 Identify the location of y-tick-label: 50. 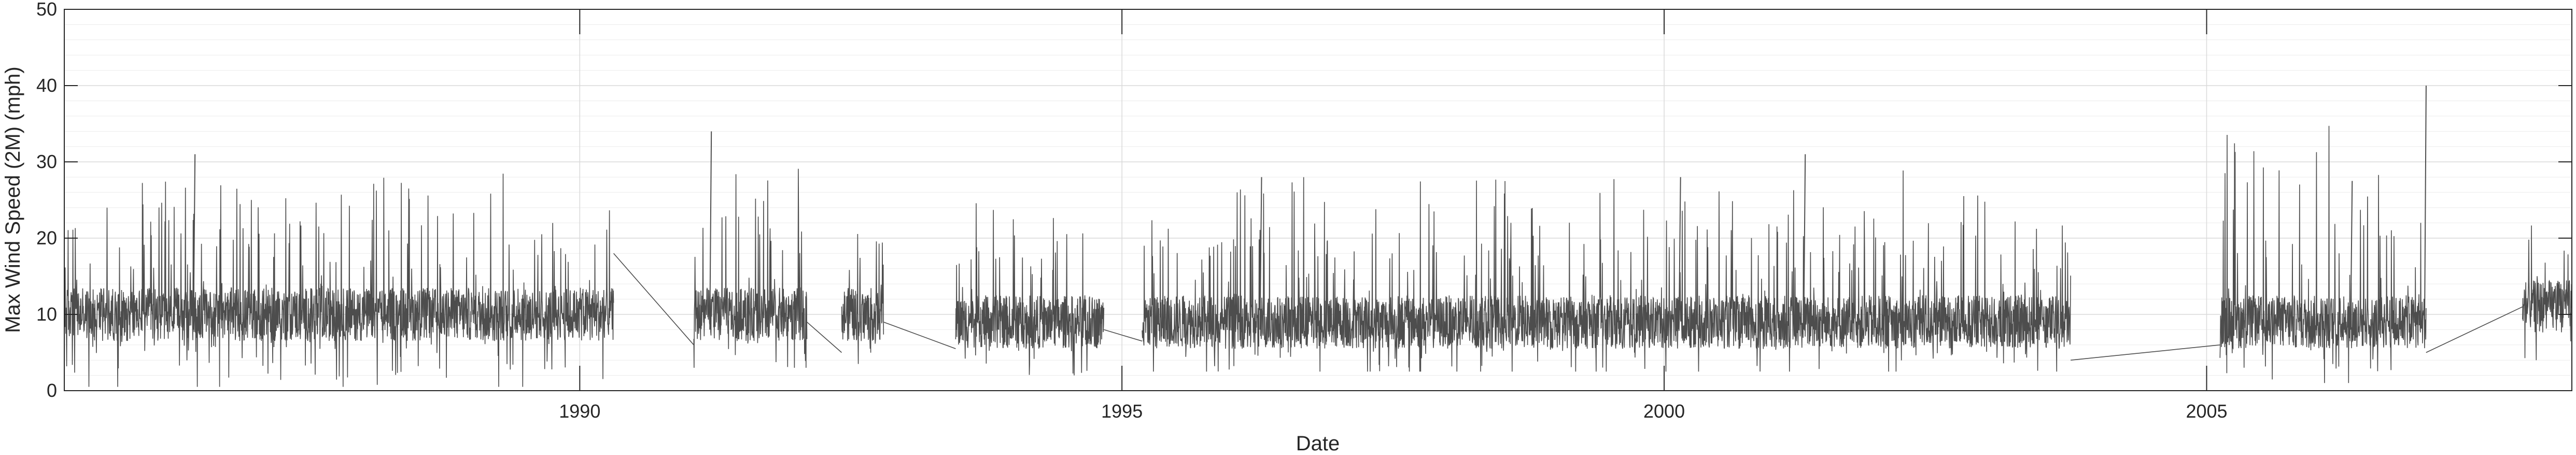
(46, 10).